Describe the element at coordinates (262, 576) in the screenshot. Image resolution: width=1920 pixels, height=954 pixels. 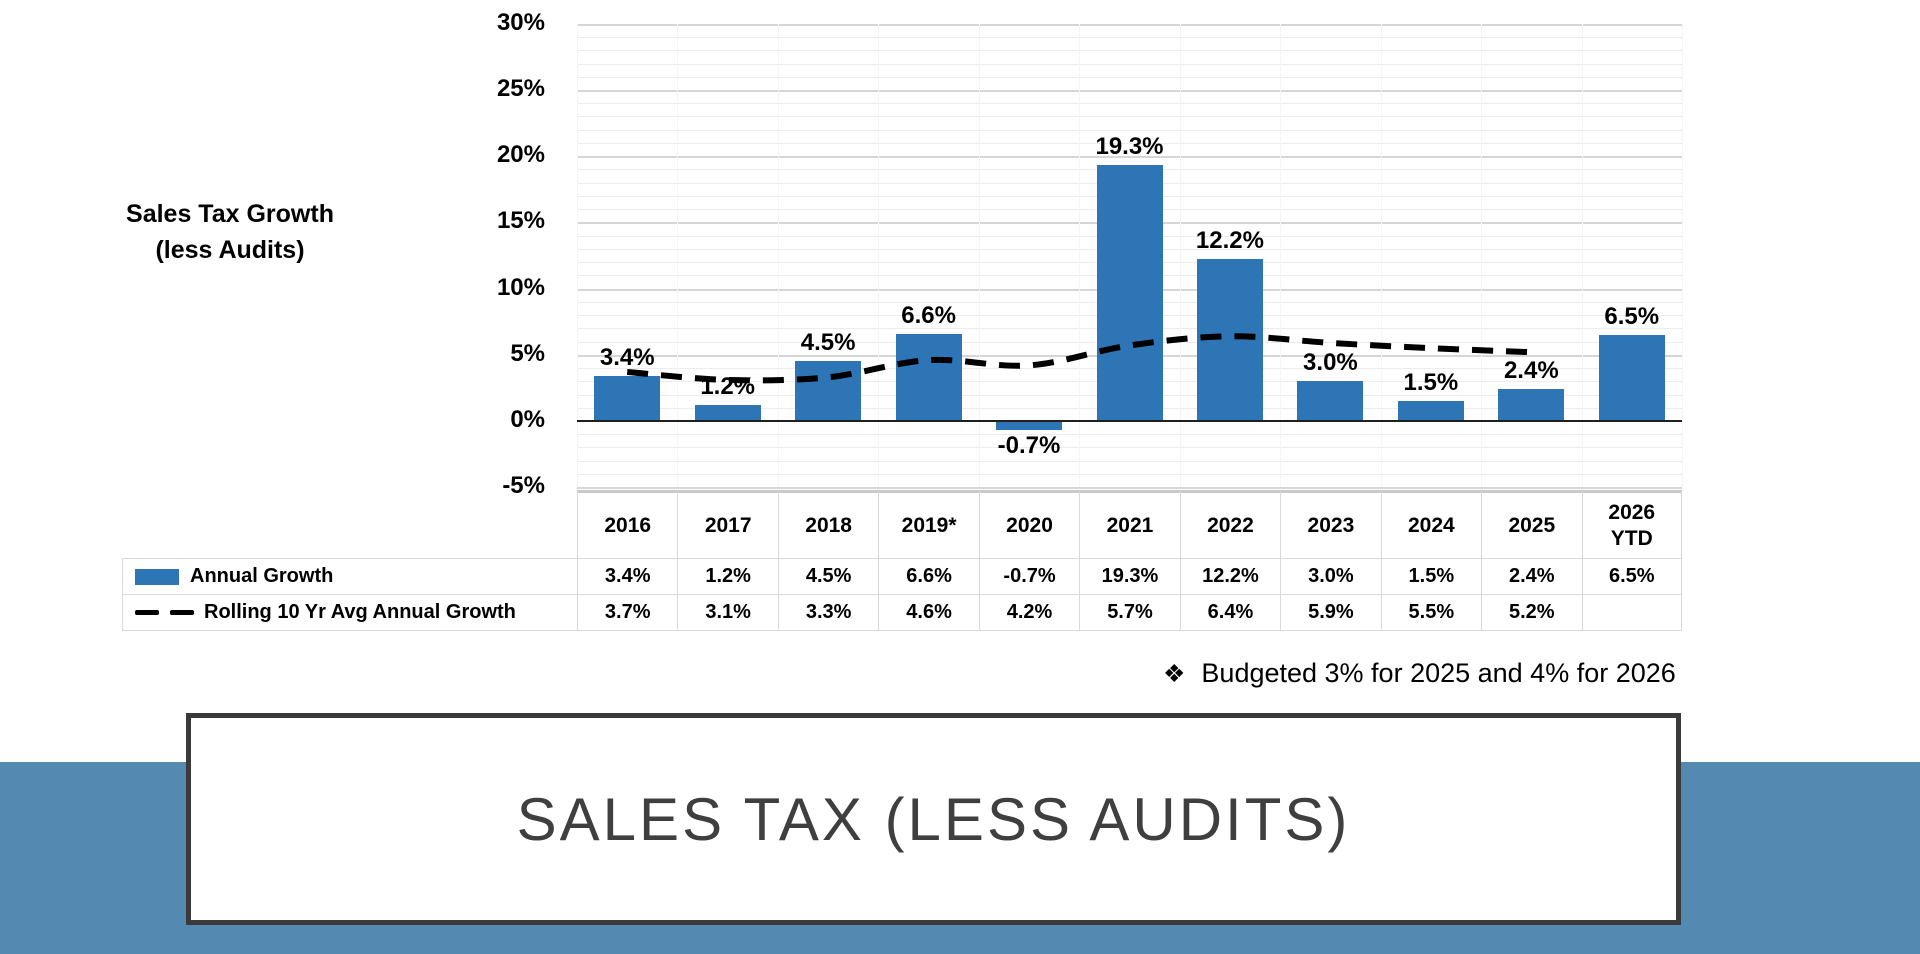
I see `legend-annual-growth-label: Annual Growth` at that location.